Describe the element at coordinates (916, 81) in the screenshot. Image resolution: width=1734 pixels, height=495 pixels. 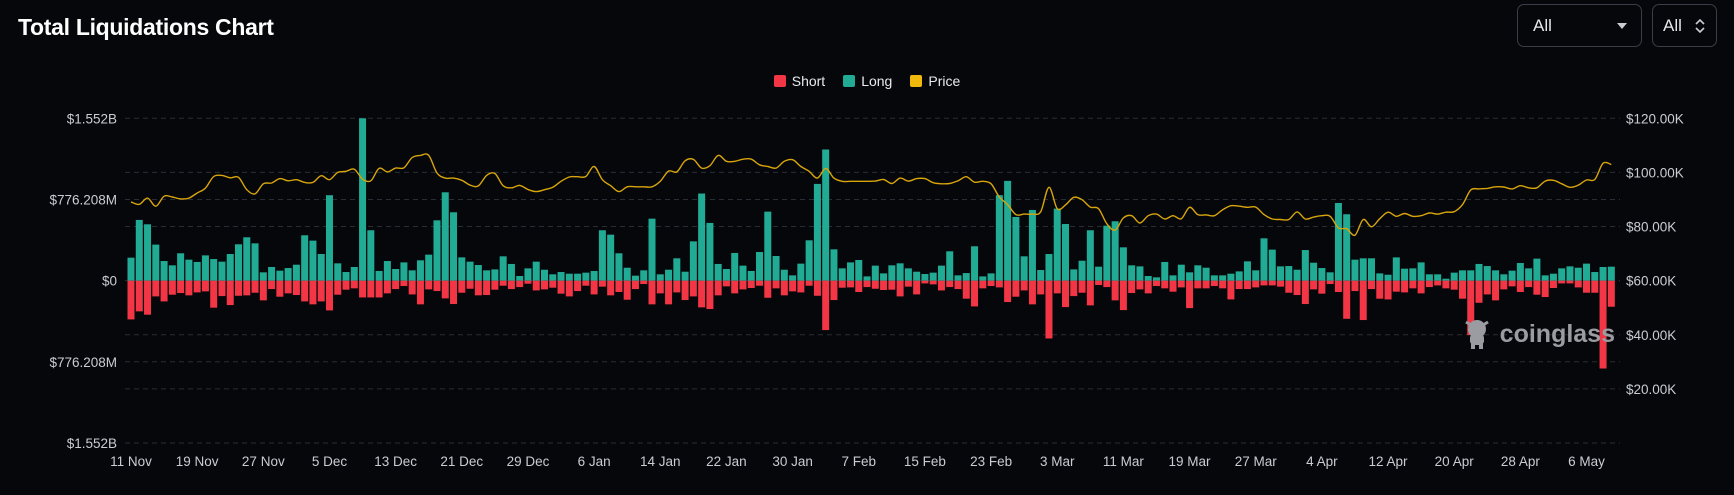
I see `legend-swatch-price` at that location.